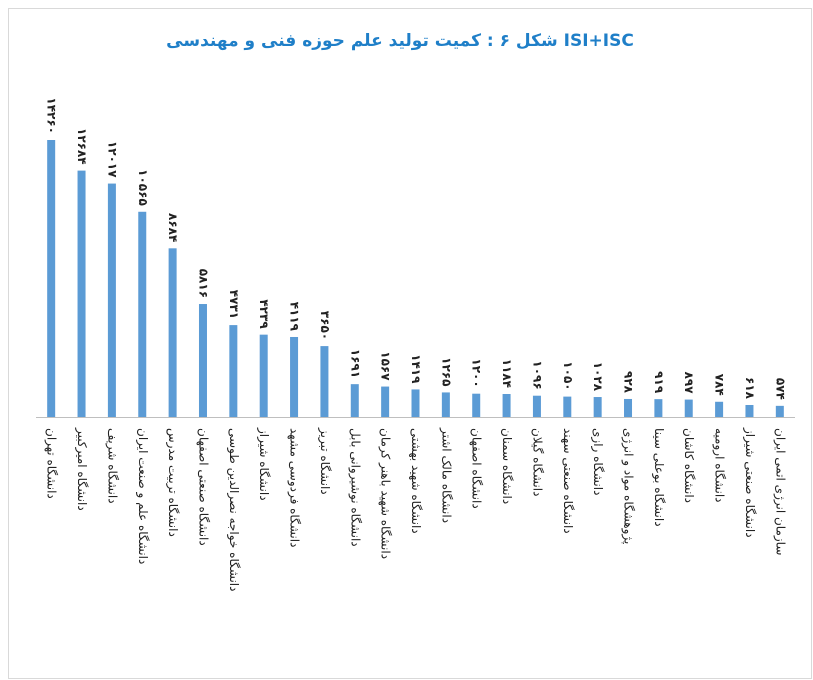 The height and width of the screenshot is (680, 813). I want to click on x-tick-label: دانشگاه صنعتی اصفهان, so click(203, 487).